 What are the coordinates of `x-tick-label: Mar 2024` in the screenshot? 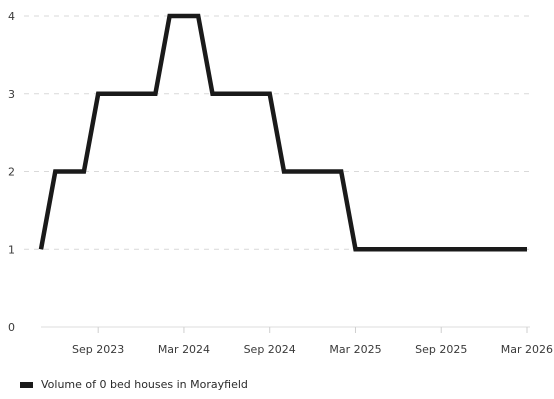 It's located at (184, 349).